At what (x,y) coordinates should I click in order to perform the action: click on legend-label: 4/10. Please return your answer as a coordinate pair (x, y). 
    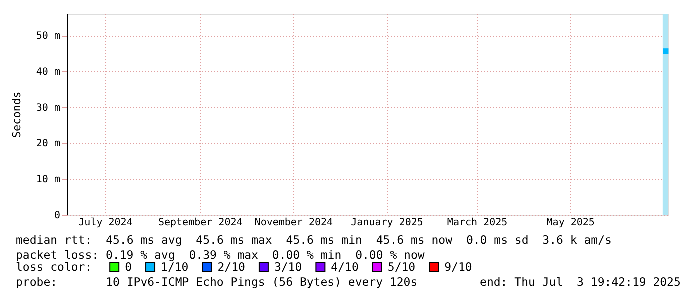
    Looking at the image, I should click on (345, 267).